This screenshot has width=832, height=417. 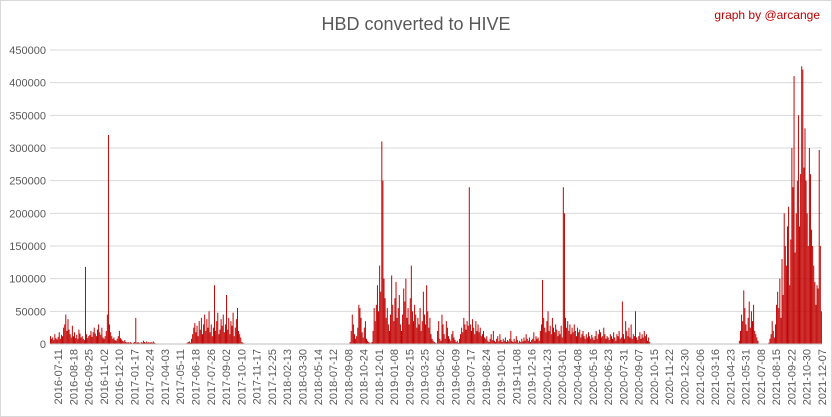 I want to click on x-tick-label: 2020-11-22, so click(x=670, y=376).